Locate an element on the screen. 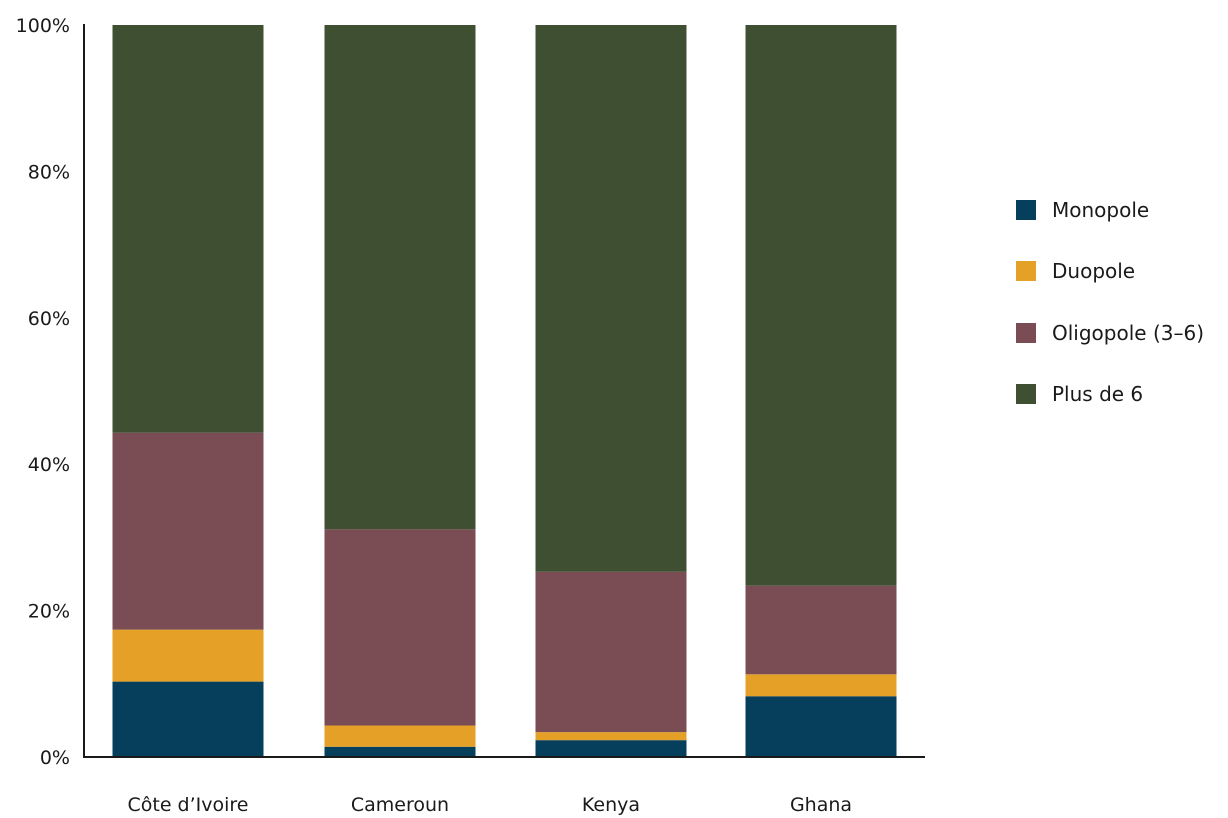 The image size is (1228, 818). y-axis-ticks: 0% 20% 40% 60% 80% 100% is located at coordinates (43, 392).